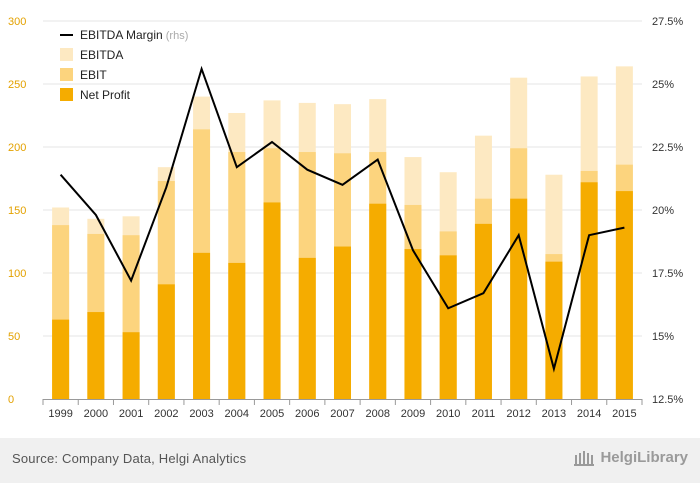 The image size is (700, 483). What do you see at coordinates (667, 148) in the screenshot?
I see `y2-tick-label: 22.5%` at bounding box center [667, 148].